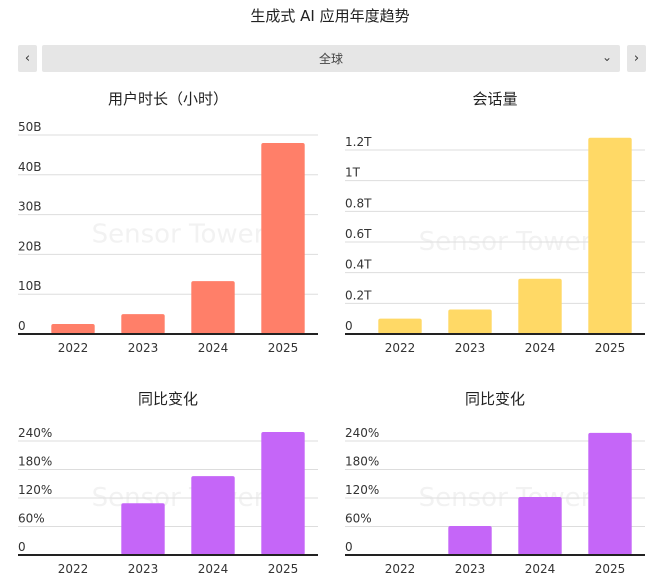 This screenshot has width=660, height=585. What do you see at coordinates (30, 246) in the screenshot?
I see `y-tick-label: 20B` at bounding box center [30, 246].